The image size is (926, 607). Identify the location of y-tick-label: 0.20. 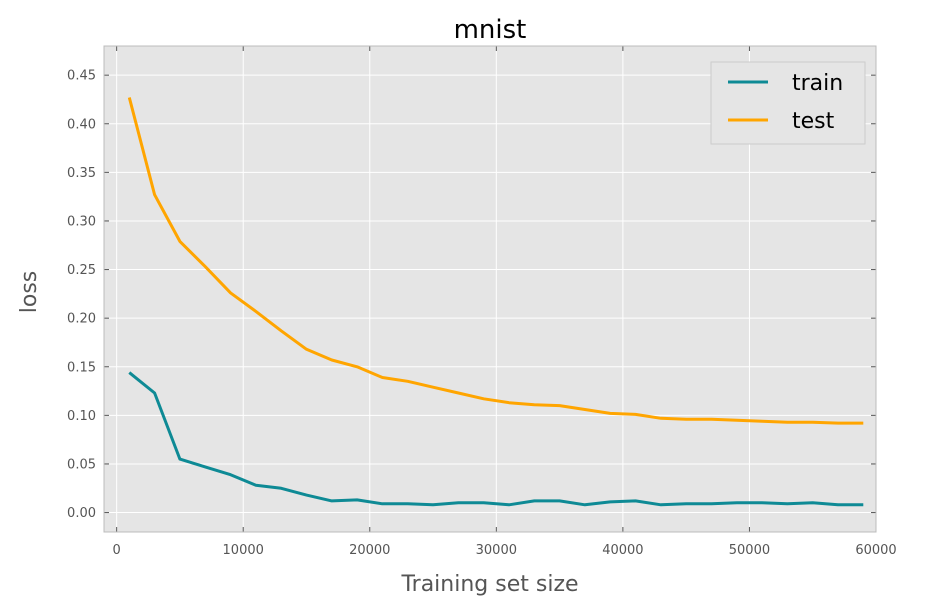
(81, 319).